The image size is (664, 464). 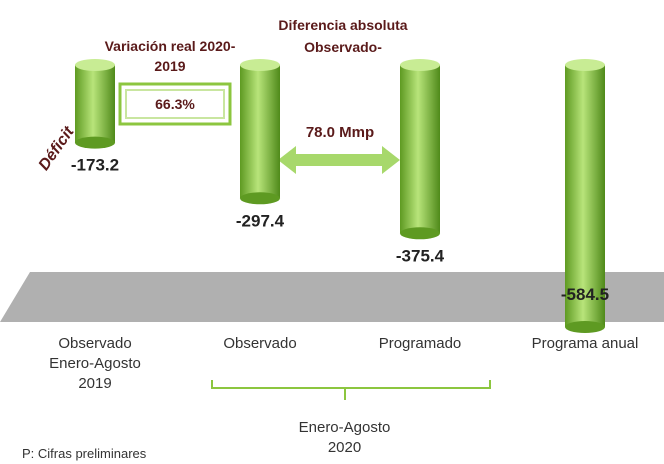 What do you see at coordinates (260, 220) in the screenshot?
I see `value-label: -297.4` at bounding box center [260, 220].